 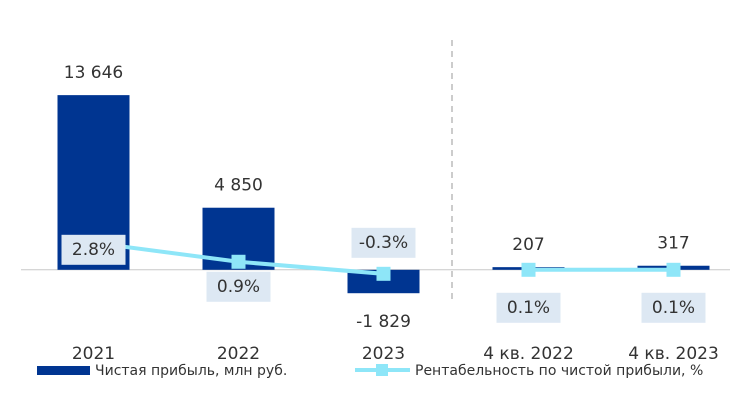 What do you see at coordinates (383, 354) in the screenshot?
I see `x-tick-label: 2023` at bounding box center [383, 354].